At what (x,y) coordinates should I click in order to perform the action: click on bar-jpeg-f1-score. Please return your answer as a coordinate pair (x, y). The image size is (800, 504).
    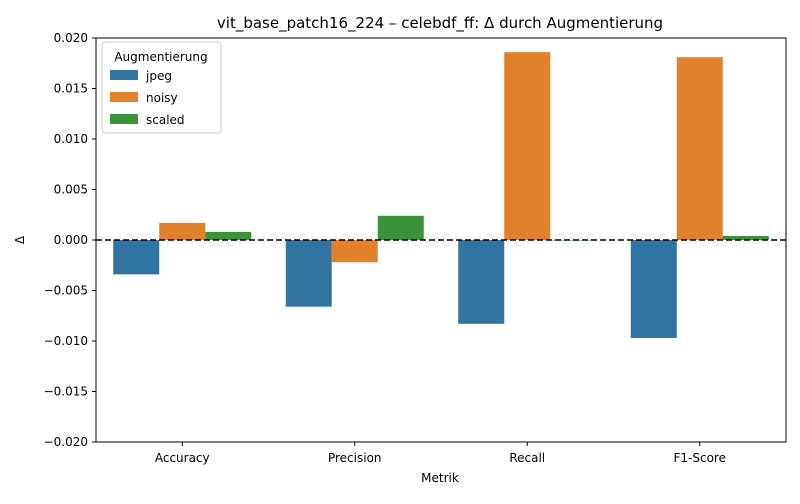
    Looking at the image, I should click on (653, 289).